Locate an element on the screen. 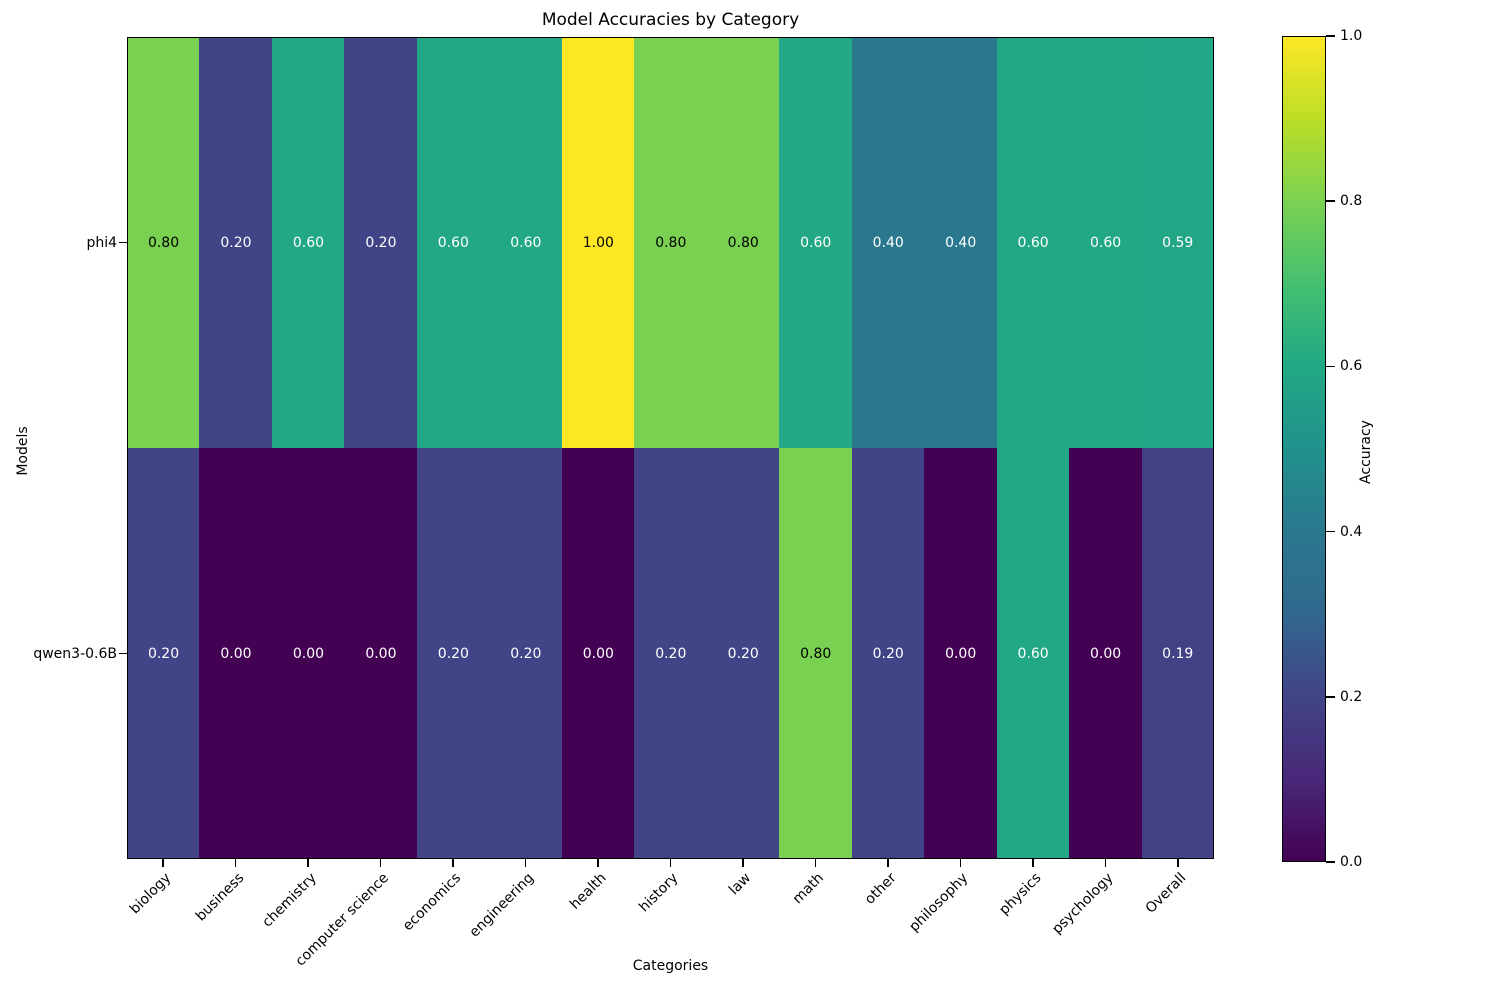 The height and width of the screenshot is (1000, 1500). heatmap-cell: 0.59 is located at coordinates (1177, 243).